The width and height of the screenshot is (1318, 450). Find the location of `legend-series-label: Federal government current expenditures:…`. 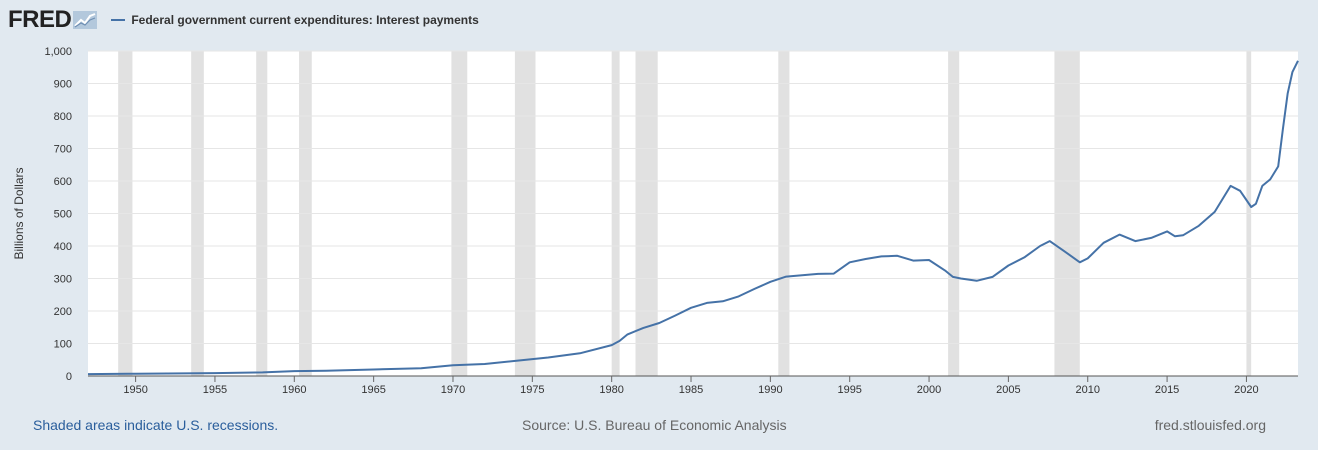

legend-series-label: Federal government current expenditures:… is located at coordinates (305, 20).